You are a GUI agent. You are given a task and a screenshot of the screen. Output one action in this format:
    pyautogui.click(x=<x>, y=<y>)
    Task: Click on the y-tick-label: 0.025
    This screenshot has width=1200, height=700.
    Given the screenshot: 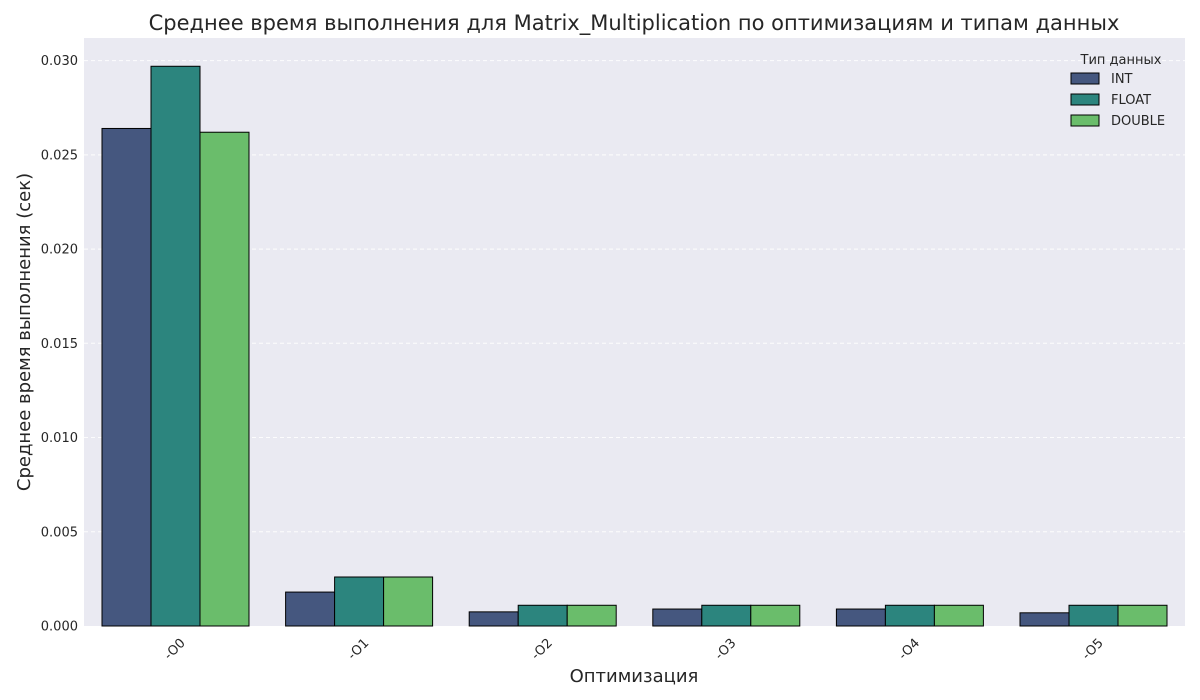 What is the action you would take?
    pyautogui.click(x=59, y=155)
    